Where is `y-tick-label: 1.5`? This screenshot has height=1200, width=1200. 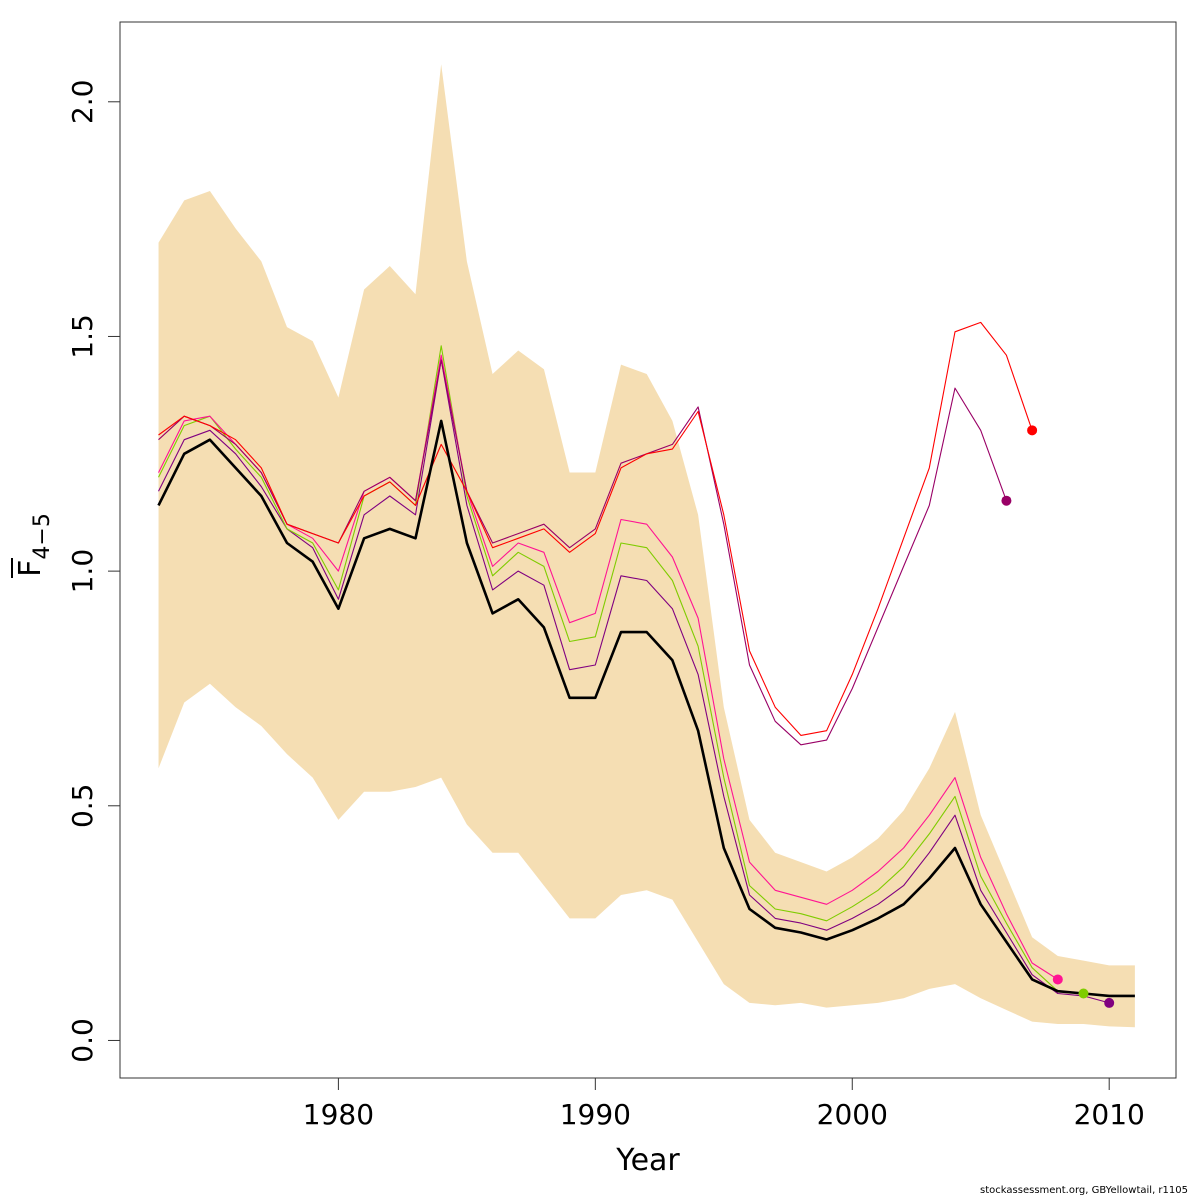
y-tick-label: 1.5 is located at coordinates (82, 336).